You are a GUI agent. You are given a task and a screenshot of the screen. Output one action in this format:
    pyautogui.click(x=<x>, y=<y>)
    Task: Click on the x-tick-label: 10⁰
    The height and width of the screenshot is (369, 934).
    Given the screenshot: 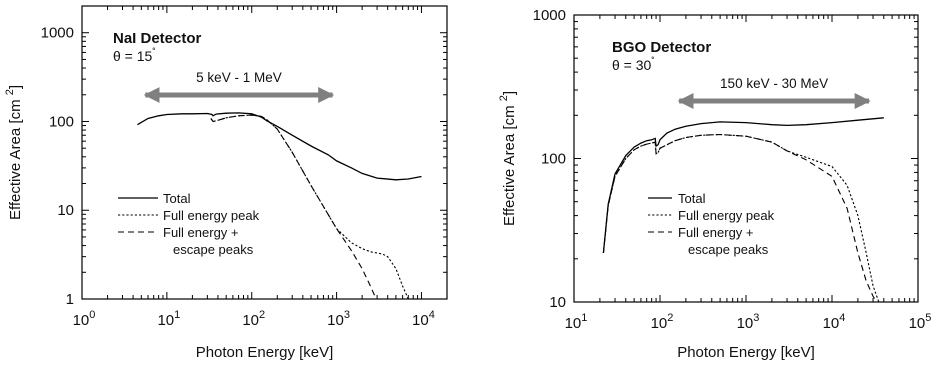 What is the action you would take?
    pyautogui.click(x=84, y=319)
    